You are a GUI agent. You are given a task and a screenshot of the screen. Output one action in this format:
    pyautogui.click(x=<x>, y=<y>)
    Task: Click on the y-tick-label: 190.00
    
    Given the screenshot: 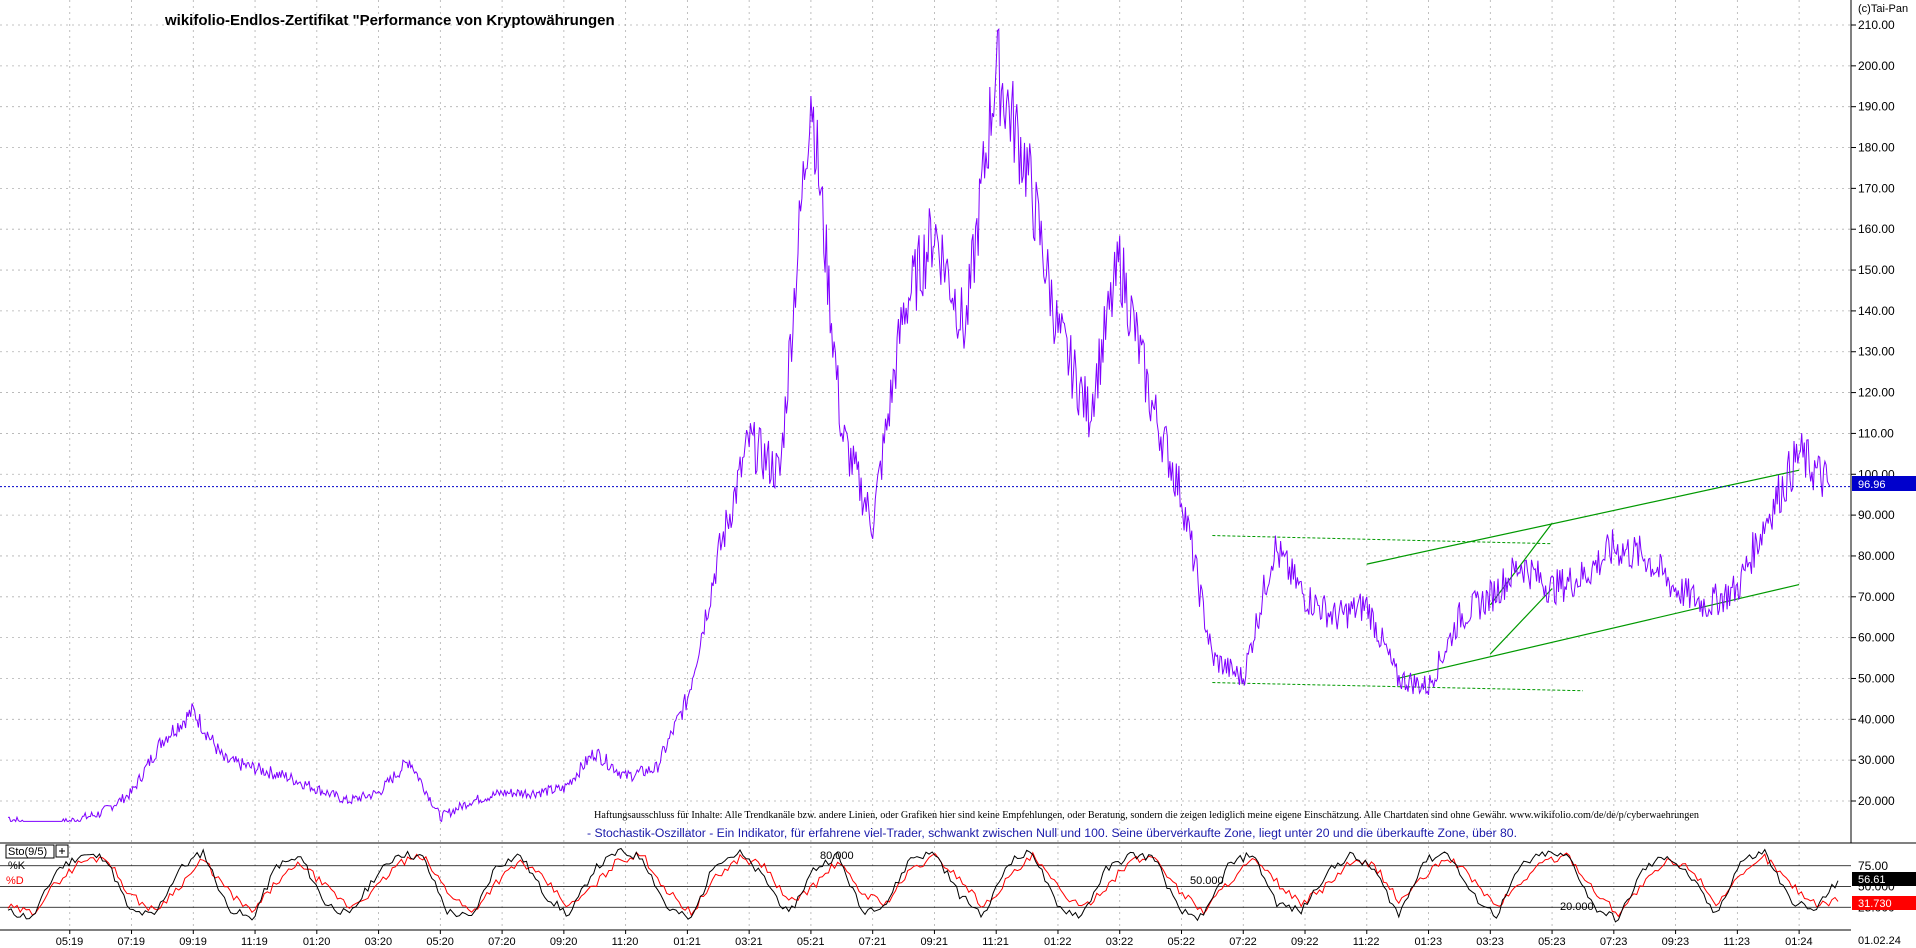 What is the action you would take?
    pyautogui.click(x=1876, y=107)
    